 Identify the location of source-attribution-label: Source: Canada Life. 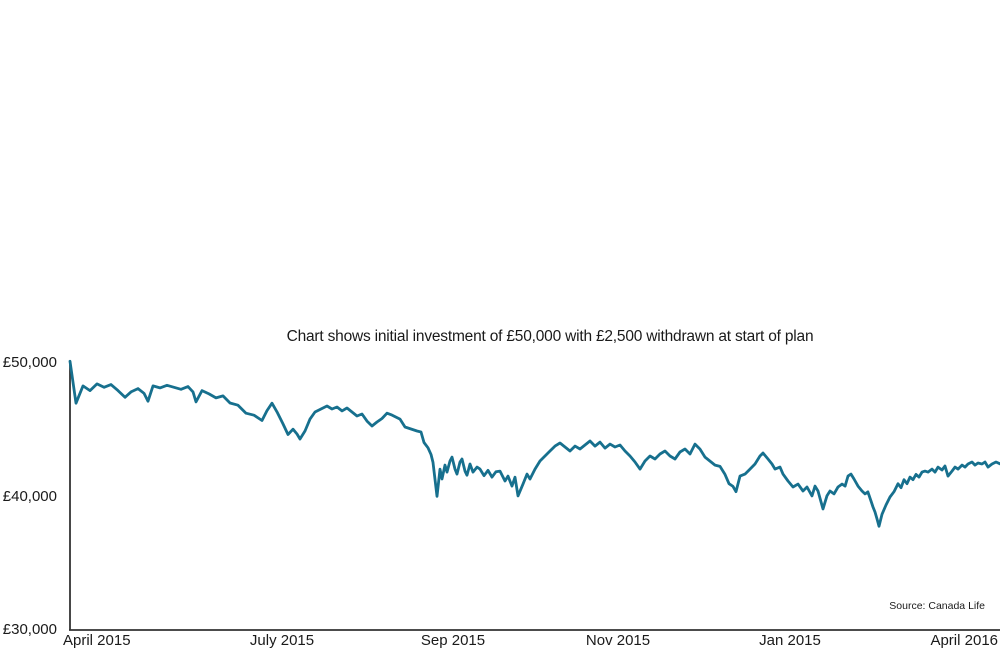
(937, 606).